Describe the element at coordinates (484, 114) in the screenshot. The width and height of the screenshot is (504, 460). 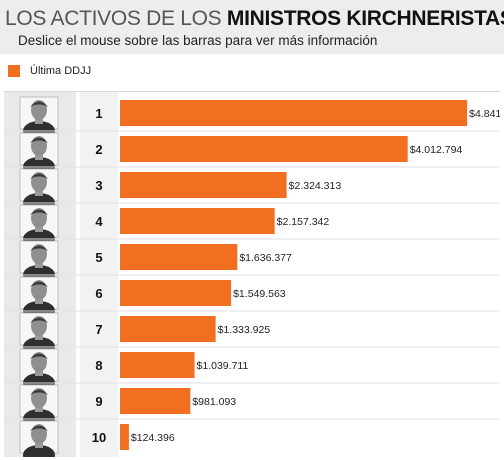
I see `value-label: $4.841.821` at that location.